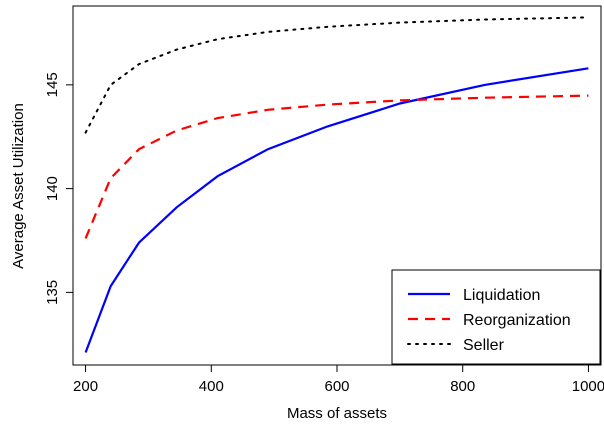  I want to click on legend-label-seller: Seller, so click(484, 345).